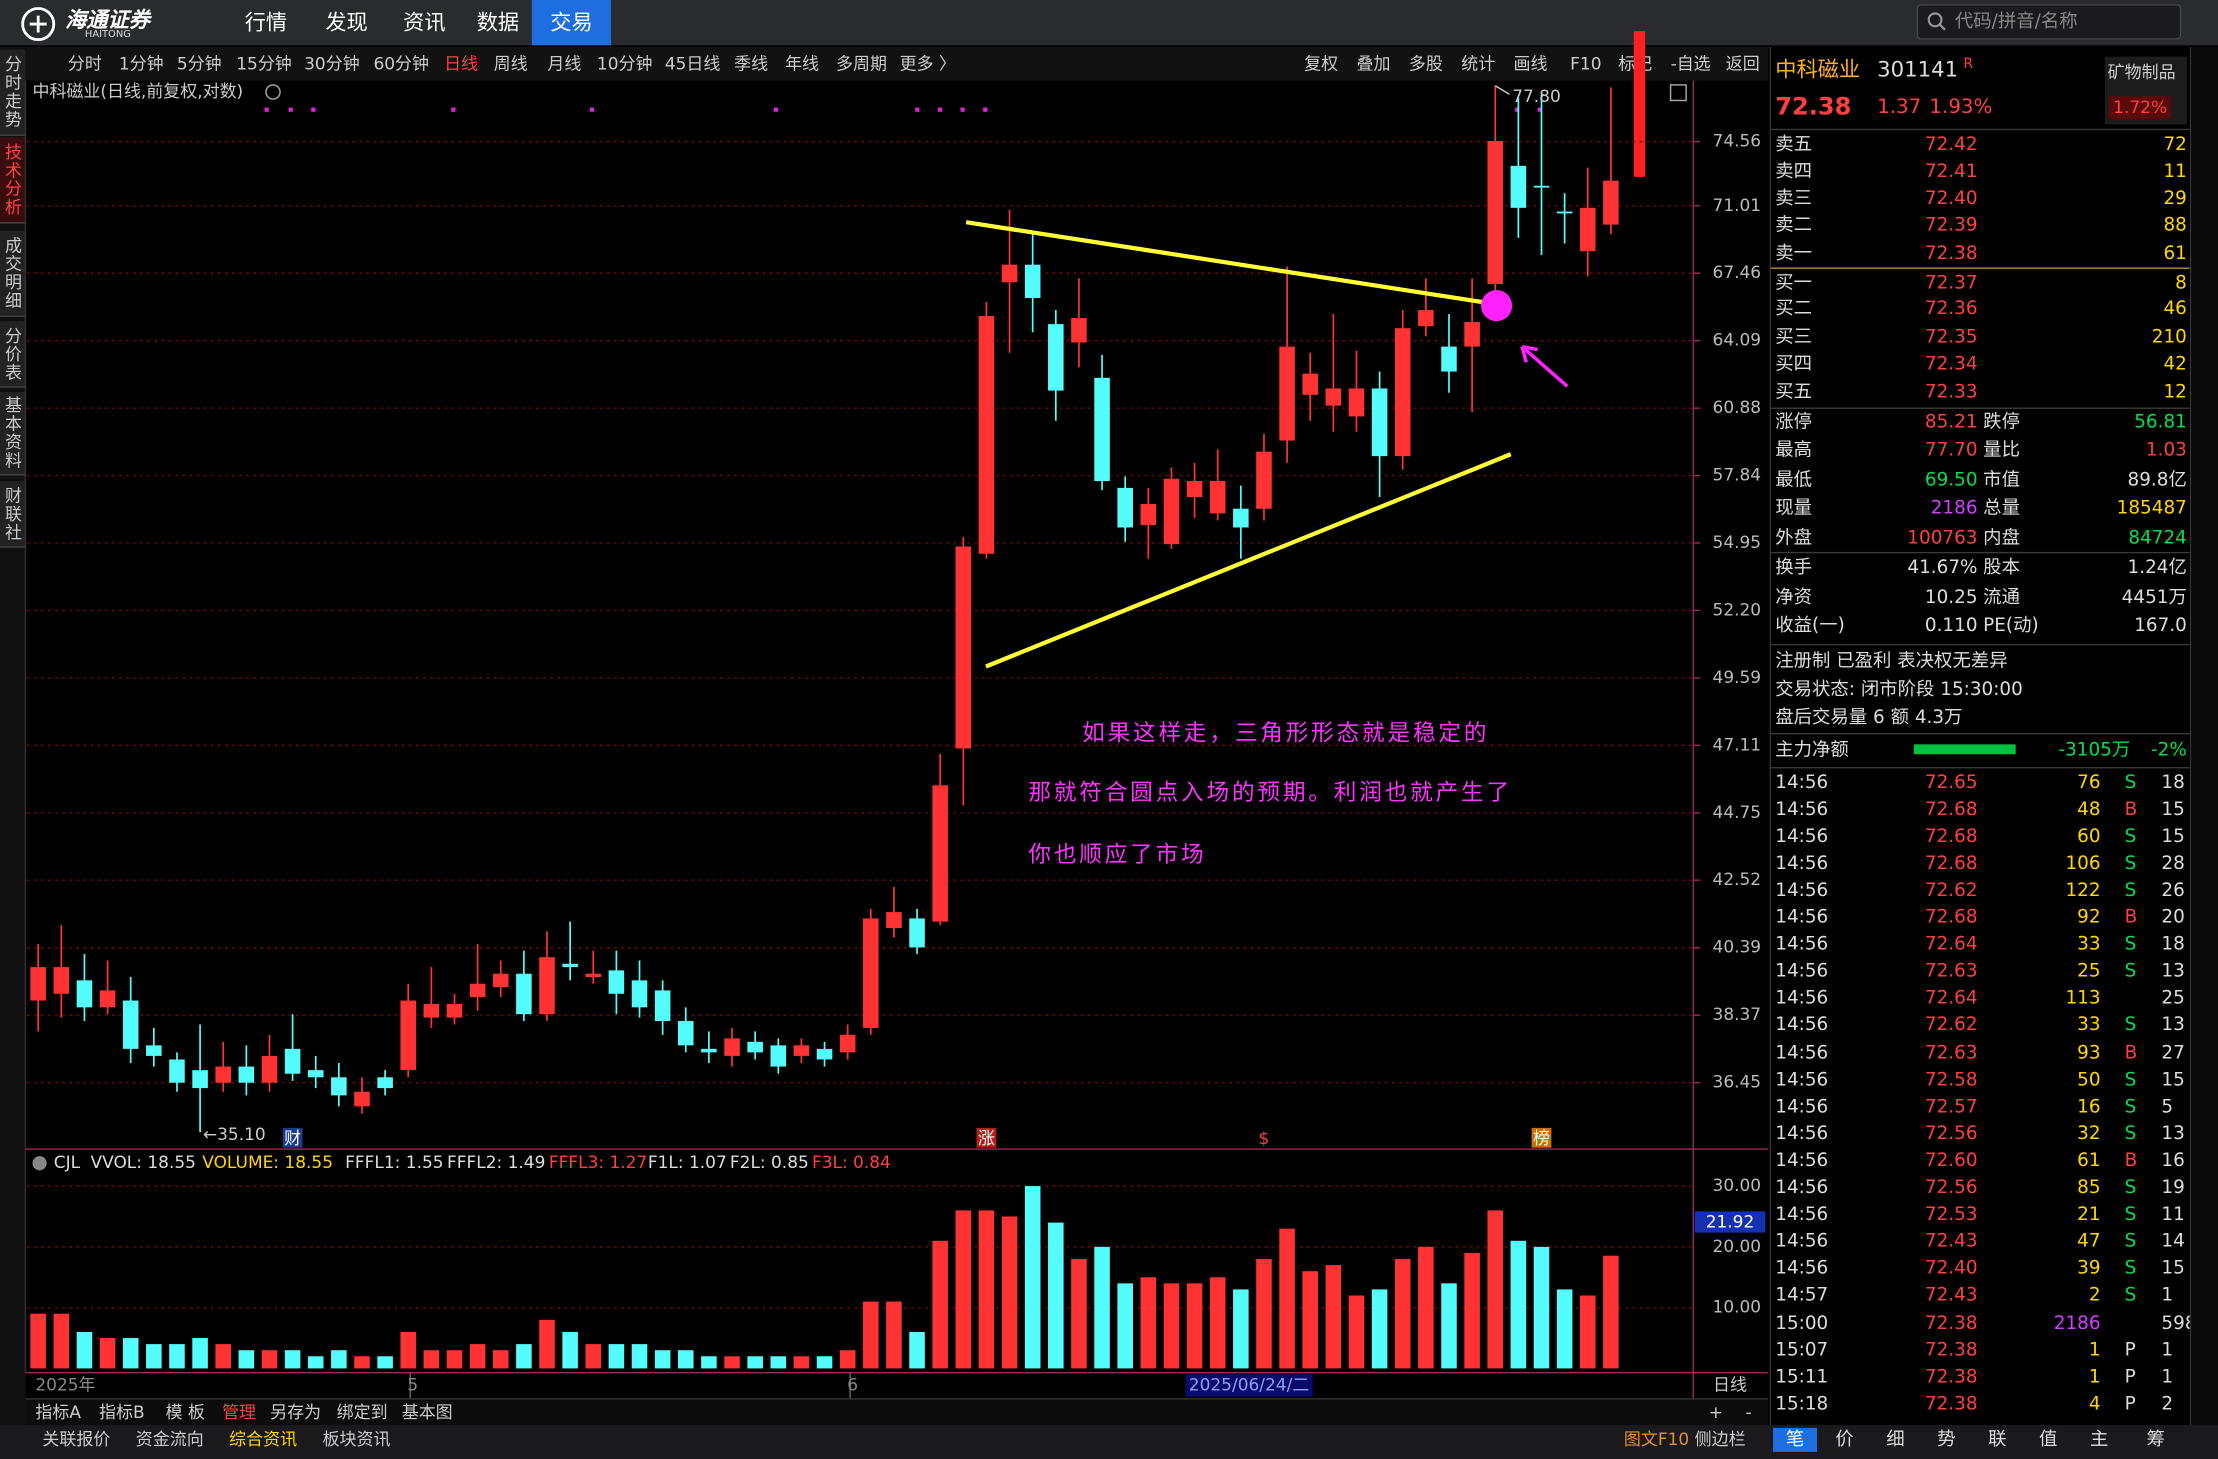 The width and height of the screenshot is (2218, 1459). What do you see at coordinates (1844, 1439) in the screenshot?
I see `quote-tab: 价` at bounding box center [1844, 1439].